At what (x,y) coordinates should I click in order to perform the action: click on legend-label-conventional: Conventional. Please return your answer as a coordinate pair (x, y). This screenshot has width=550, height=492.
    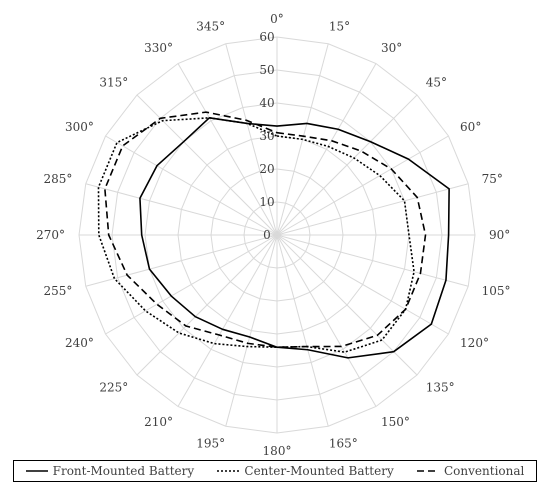
    Looking at the image, I should click on (484, 471).